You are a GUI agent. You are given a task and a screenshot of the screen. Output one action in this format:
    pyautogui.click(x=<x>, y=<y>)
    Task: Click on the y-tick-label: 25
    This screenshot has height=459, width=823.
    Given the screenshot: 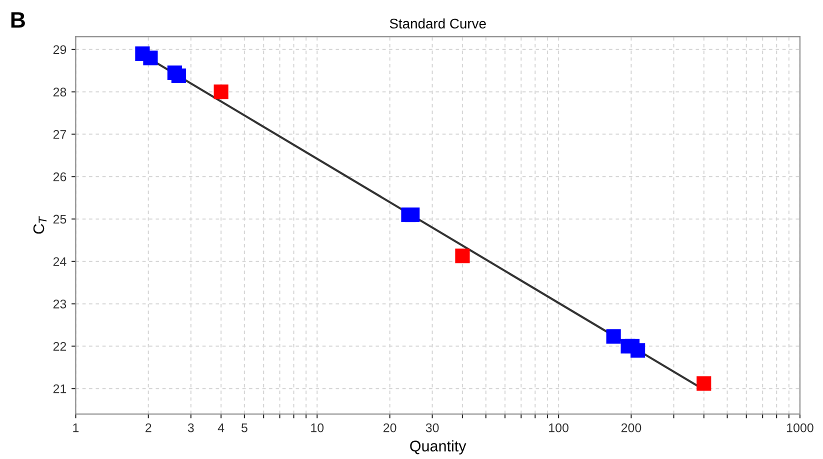 What is the action you would take?
    pyautogui.click(x=59, y=219)
    